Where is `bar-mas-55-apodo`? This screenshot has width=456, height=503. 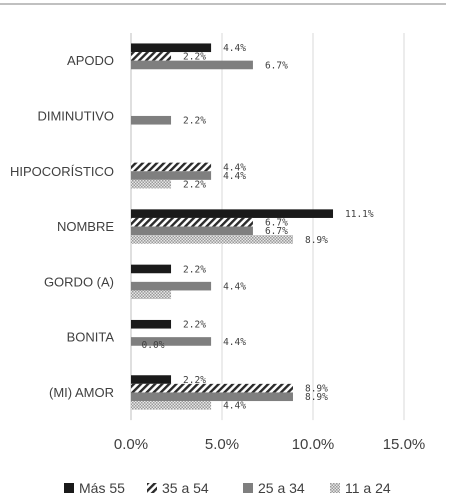
bar-mas-55-apodo is located at coordinates (171, 48).